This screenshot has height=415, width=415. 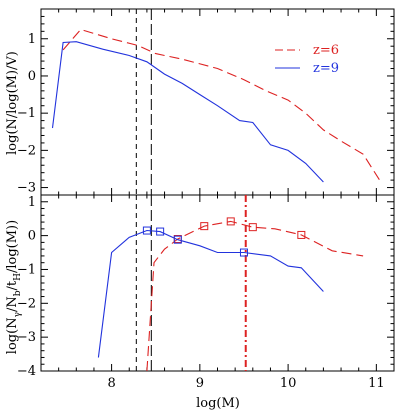 I want to click on y-tick-label: −4, so click(x=26, y=371).